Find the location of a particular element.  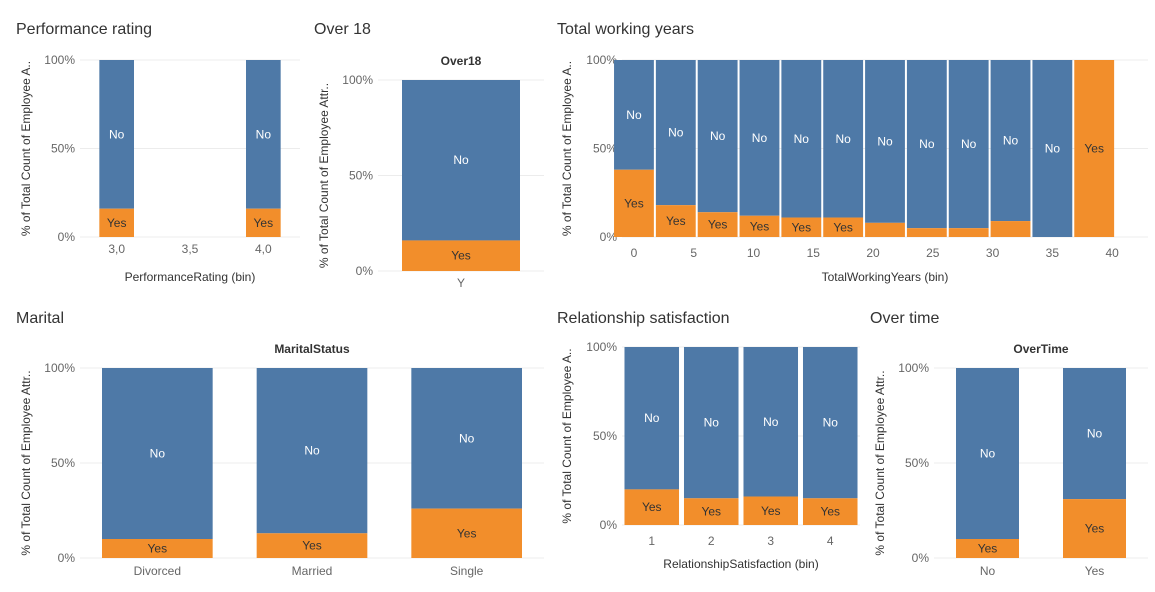

title-relationship: Relationship satisfaction is located at coordinates (643, 318).